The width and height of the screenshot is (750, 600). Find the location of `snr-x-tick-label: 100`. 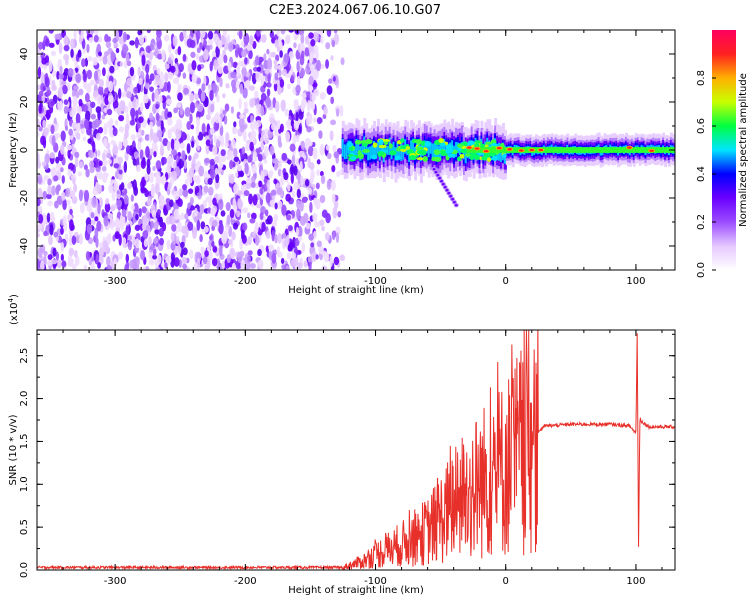

snr-x-tick-label: 100 is located at coordinates (635, 581).